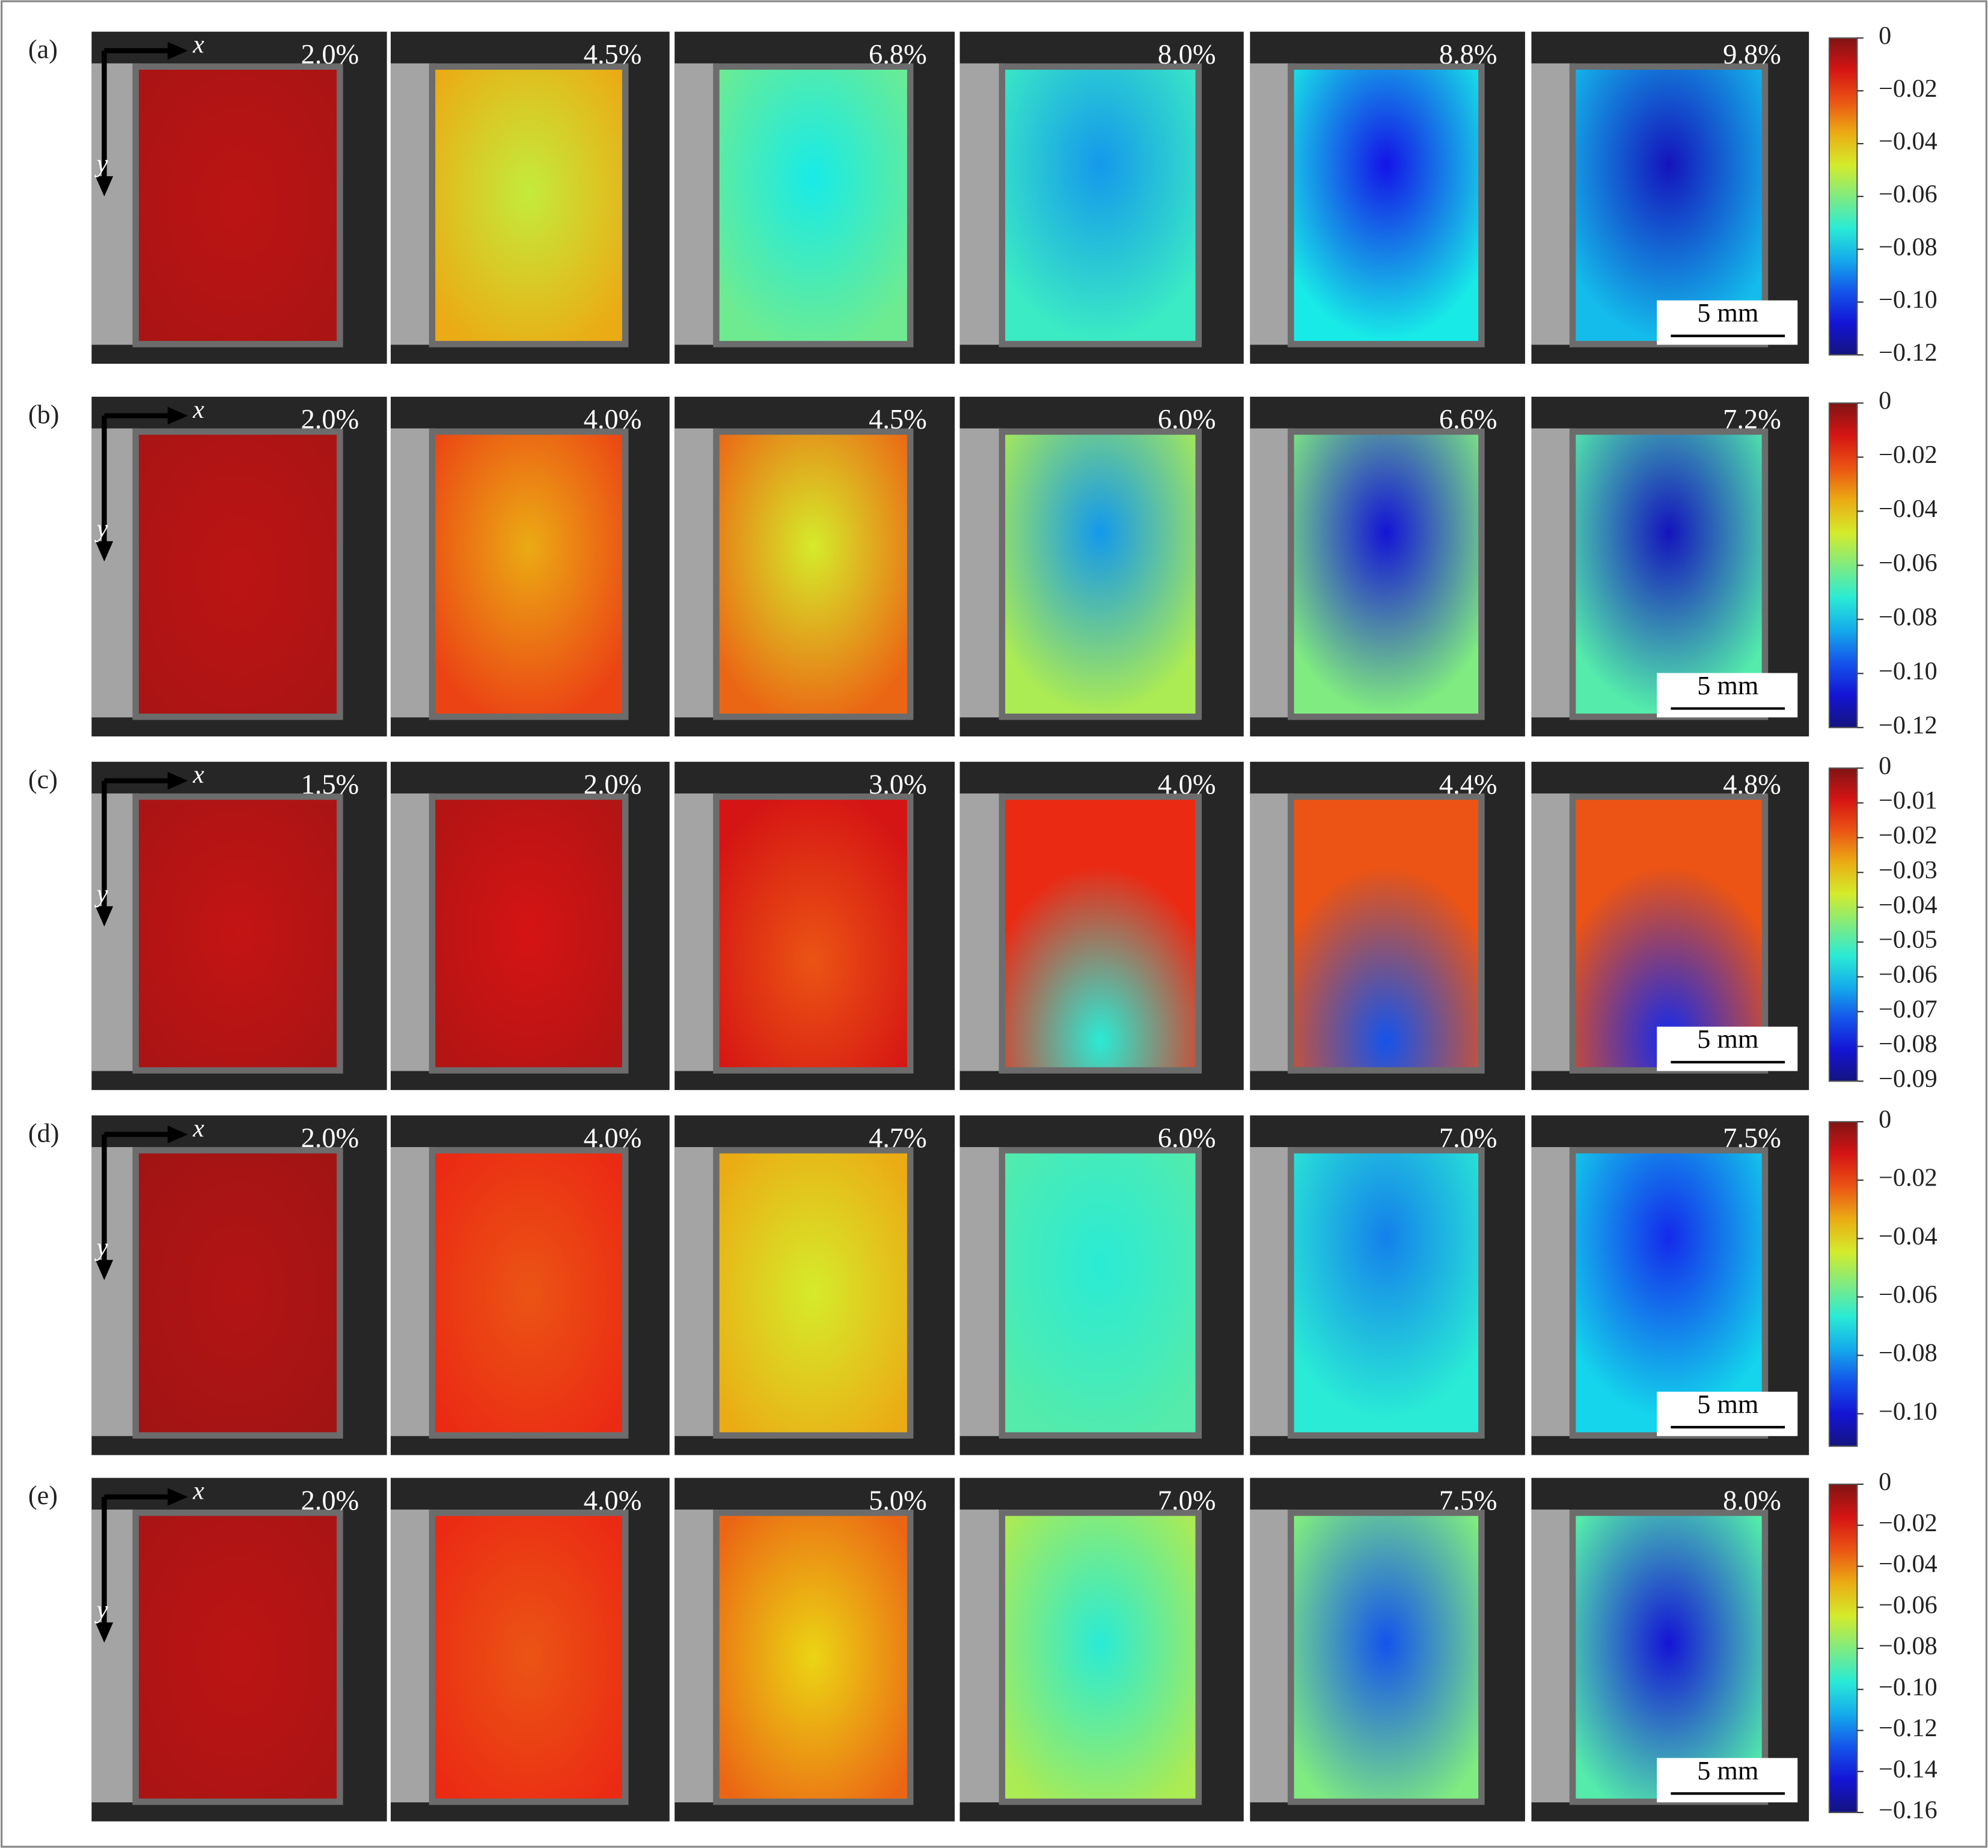  I want to click on strain-label: 3.0%, so click(898, 784).